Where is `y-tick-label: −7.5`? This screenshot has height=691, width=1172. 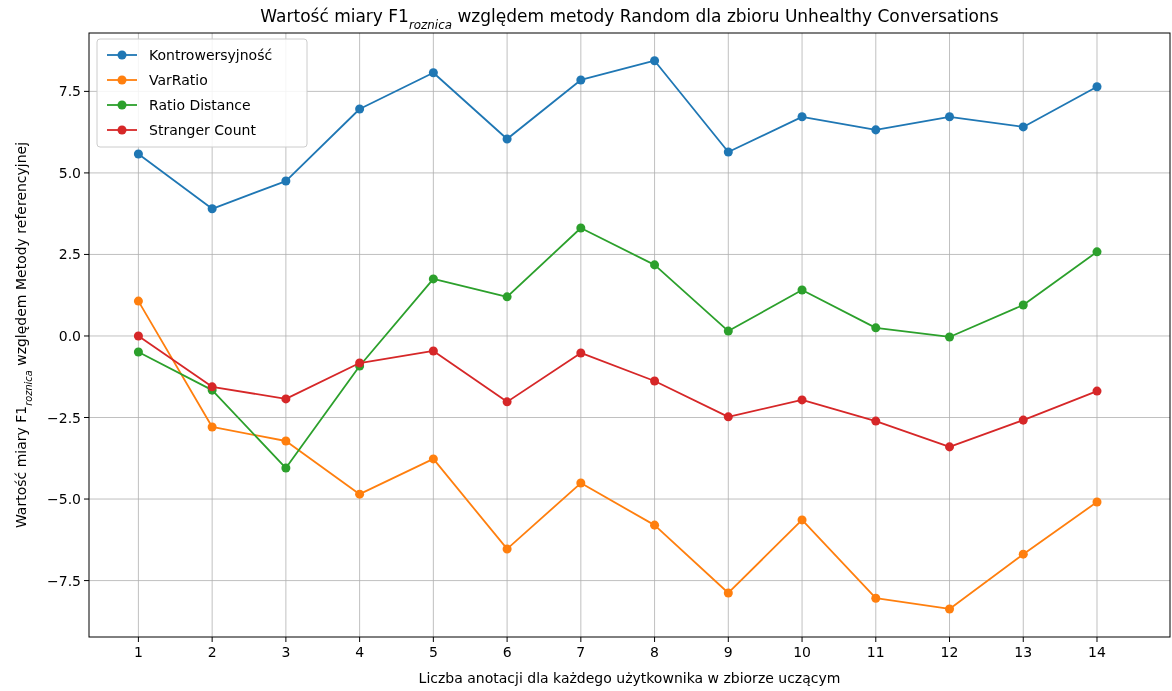
y-tick-label: −7.5 is located at coordinates (64, 580).